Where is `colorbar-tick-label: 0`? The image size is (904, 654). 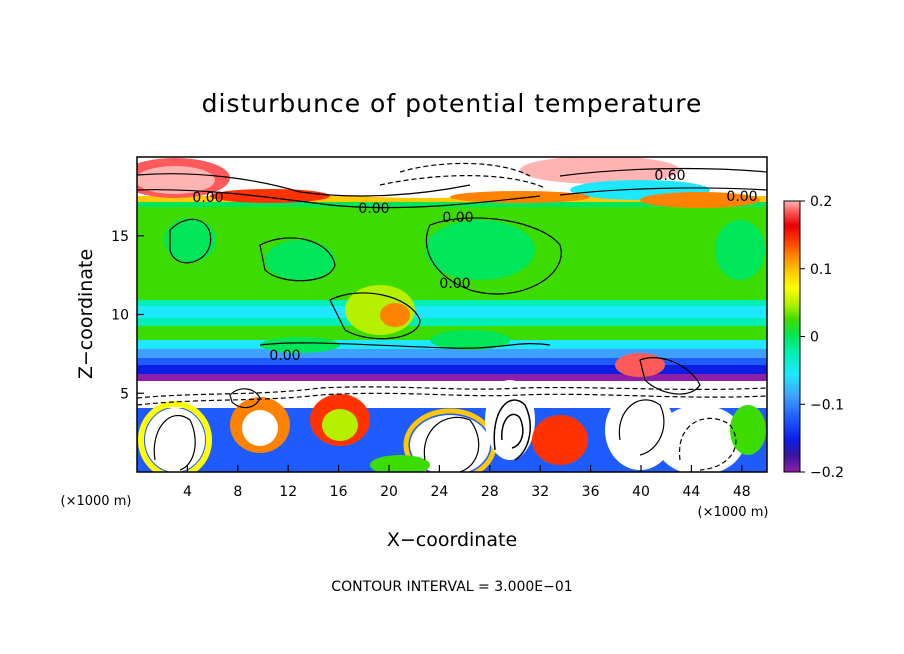 colorbar-tick-label: 0 is located at coordinates (814, 338).